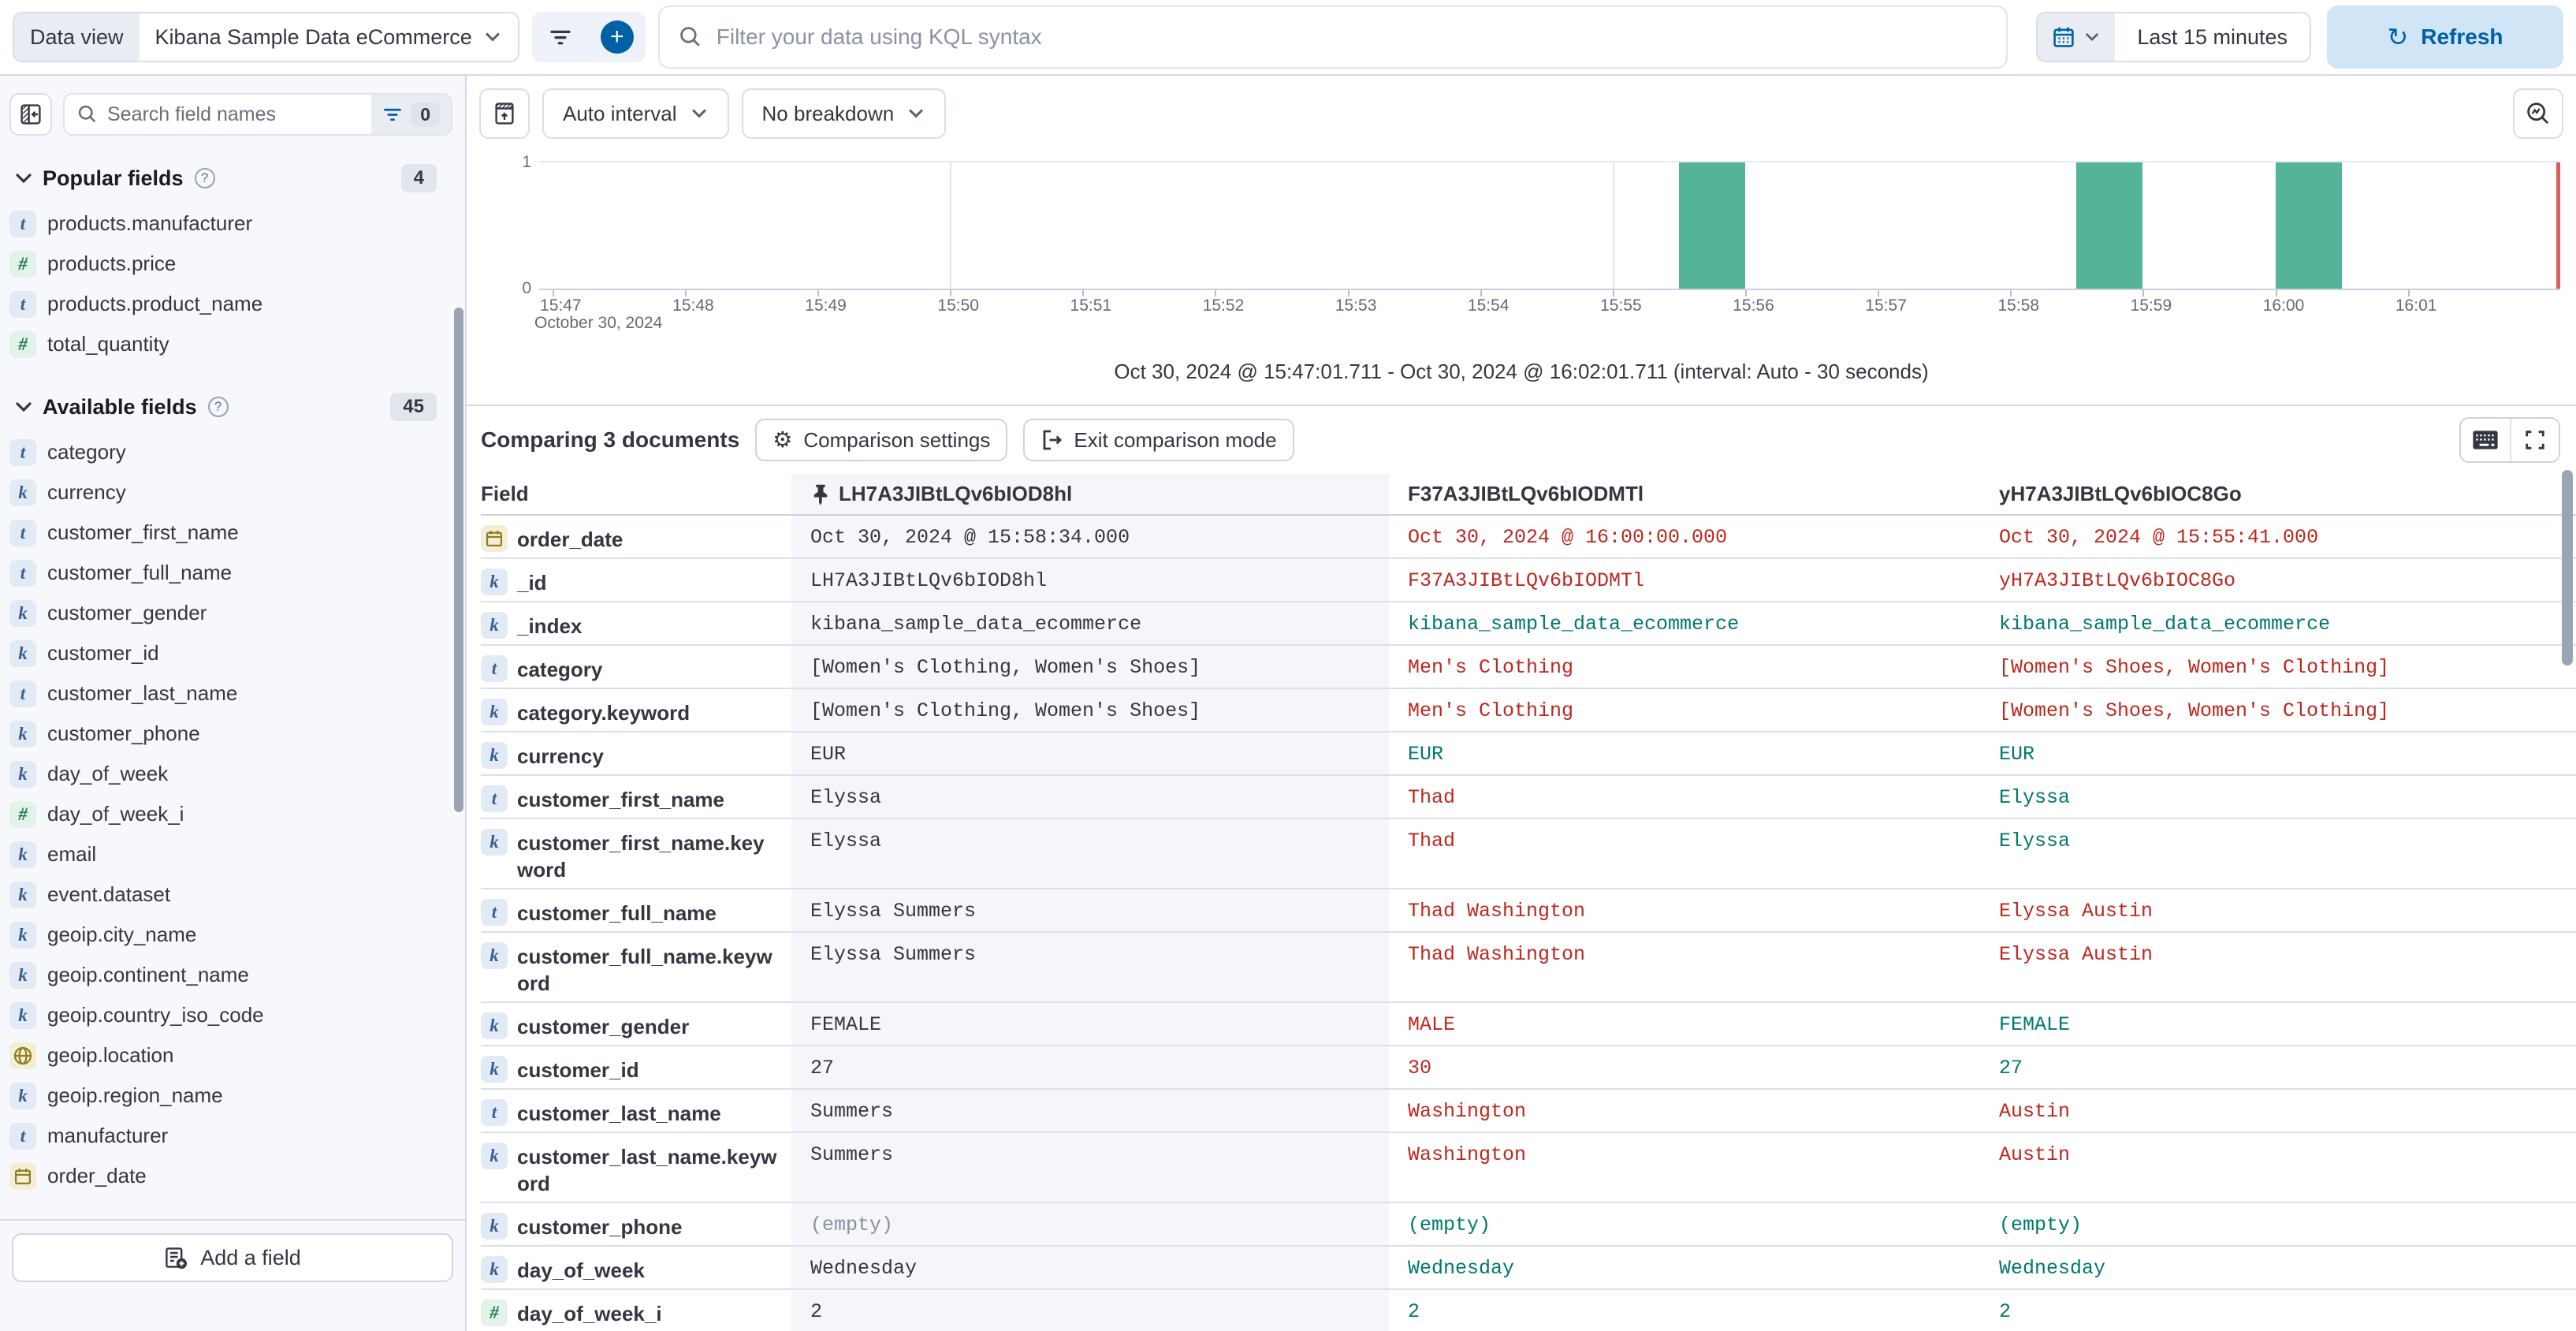 The image size is (2576, 1331). I want to click on sidebar-field-item: k customer_id, so click(232, 653).